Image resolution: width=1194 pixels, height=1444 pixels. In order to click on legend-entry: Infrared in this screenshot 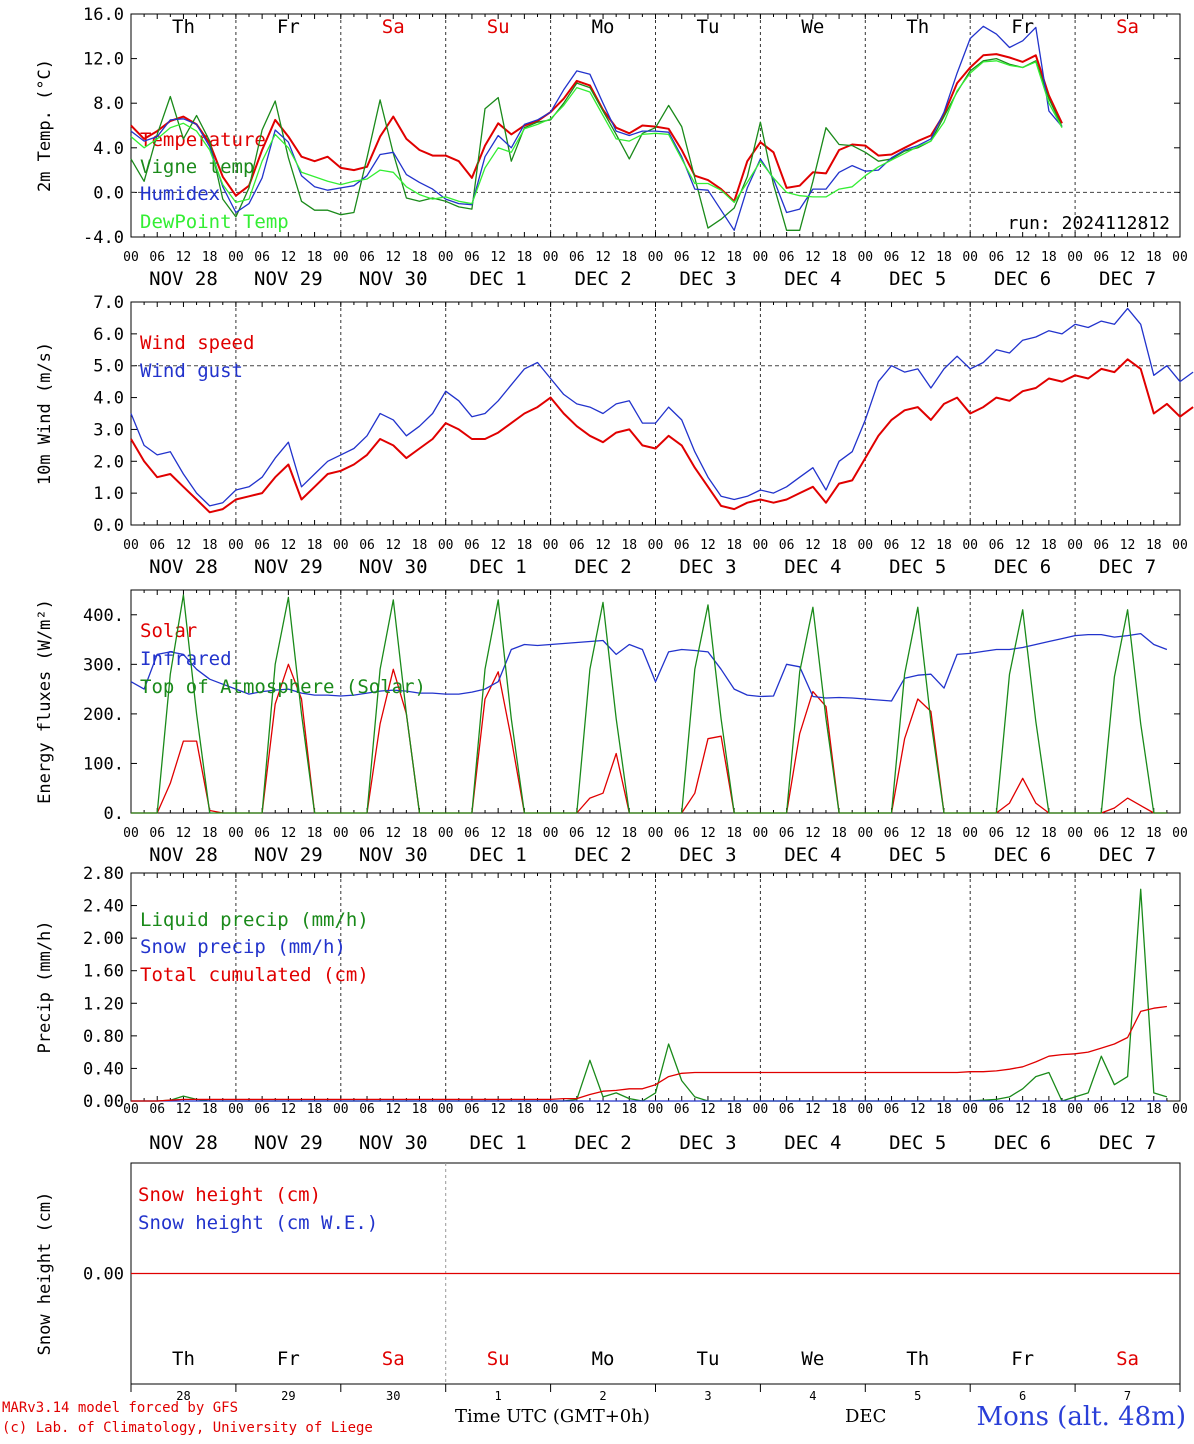, I will do `click(186, 659)`.